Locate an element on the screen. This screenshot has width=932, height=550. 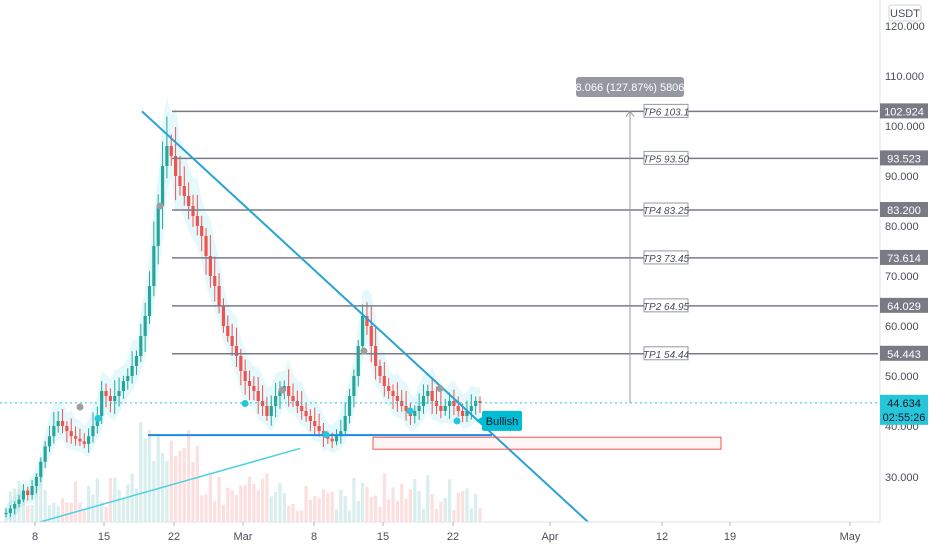
target-label: TP3 73.45 is located at coordinates (666, 257).